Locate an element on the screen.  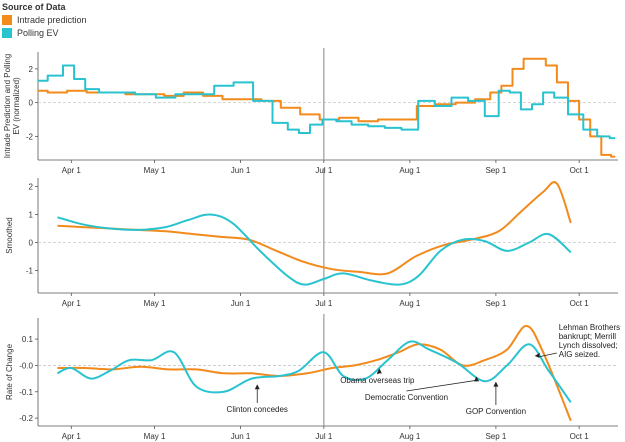
y-tick-label: -0.2 is located at coordinates (26, 418).